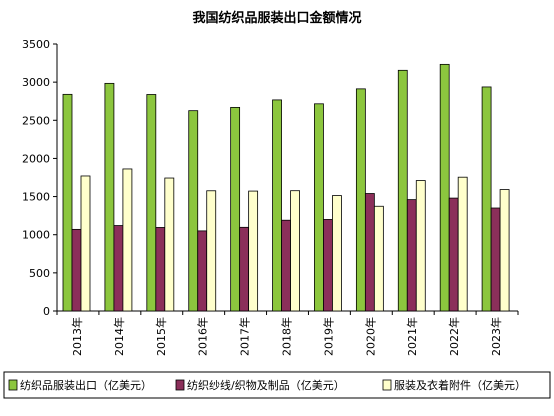 The height and width of the screenshot is (416, 554). What do you see at coordinates (36, 82) in the screenshot?
I see `y-tick-label: 3000` at bounding box center [36, 82].